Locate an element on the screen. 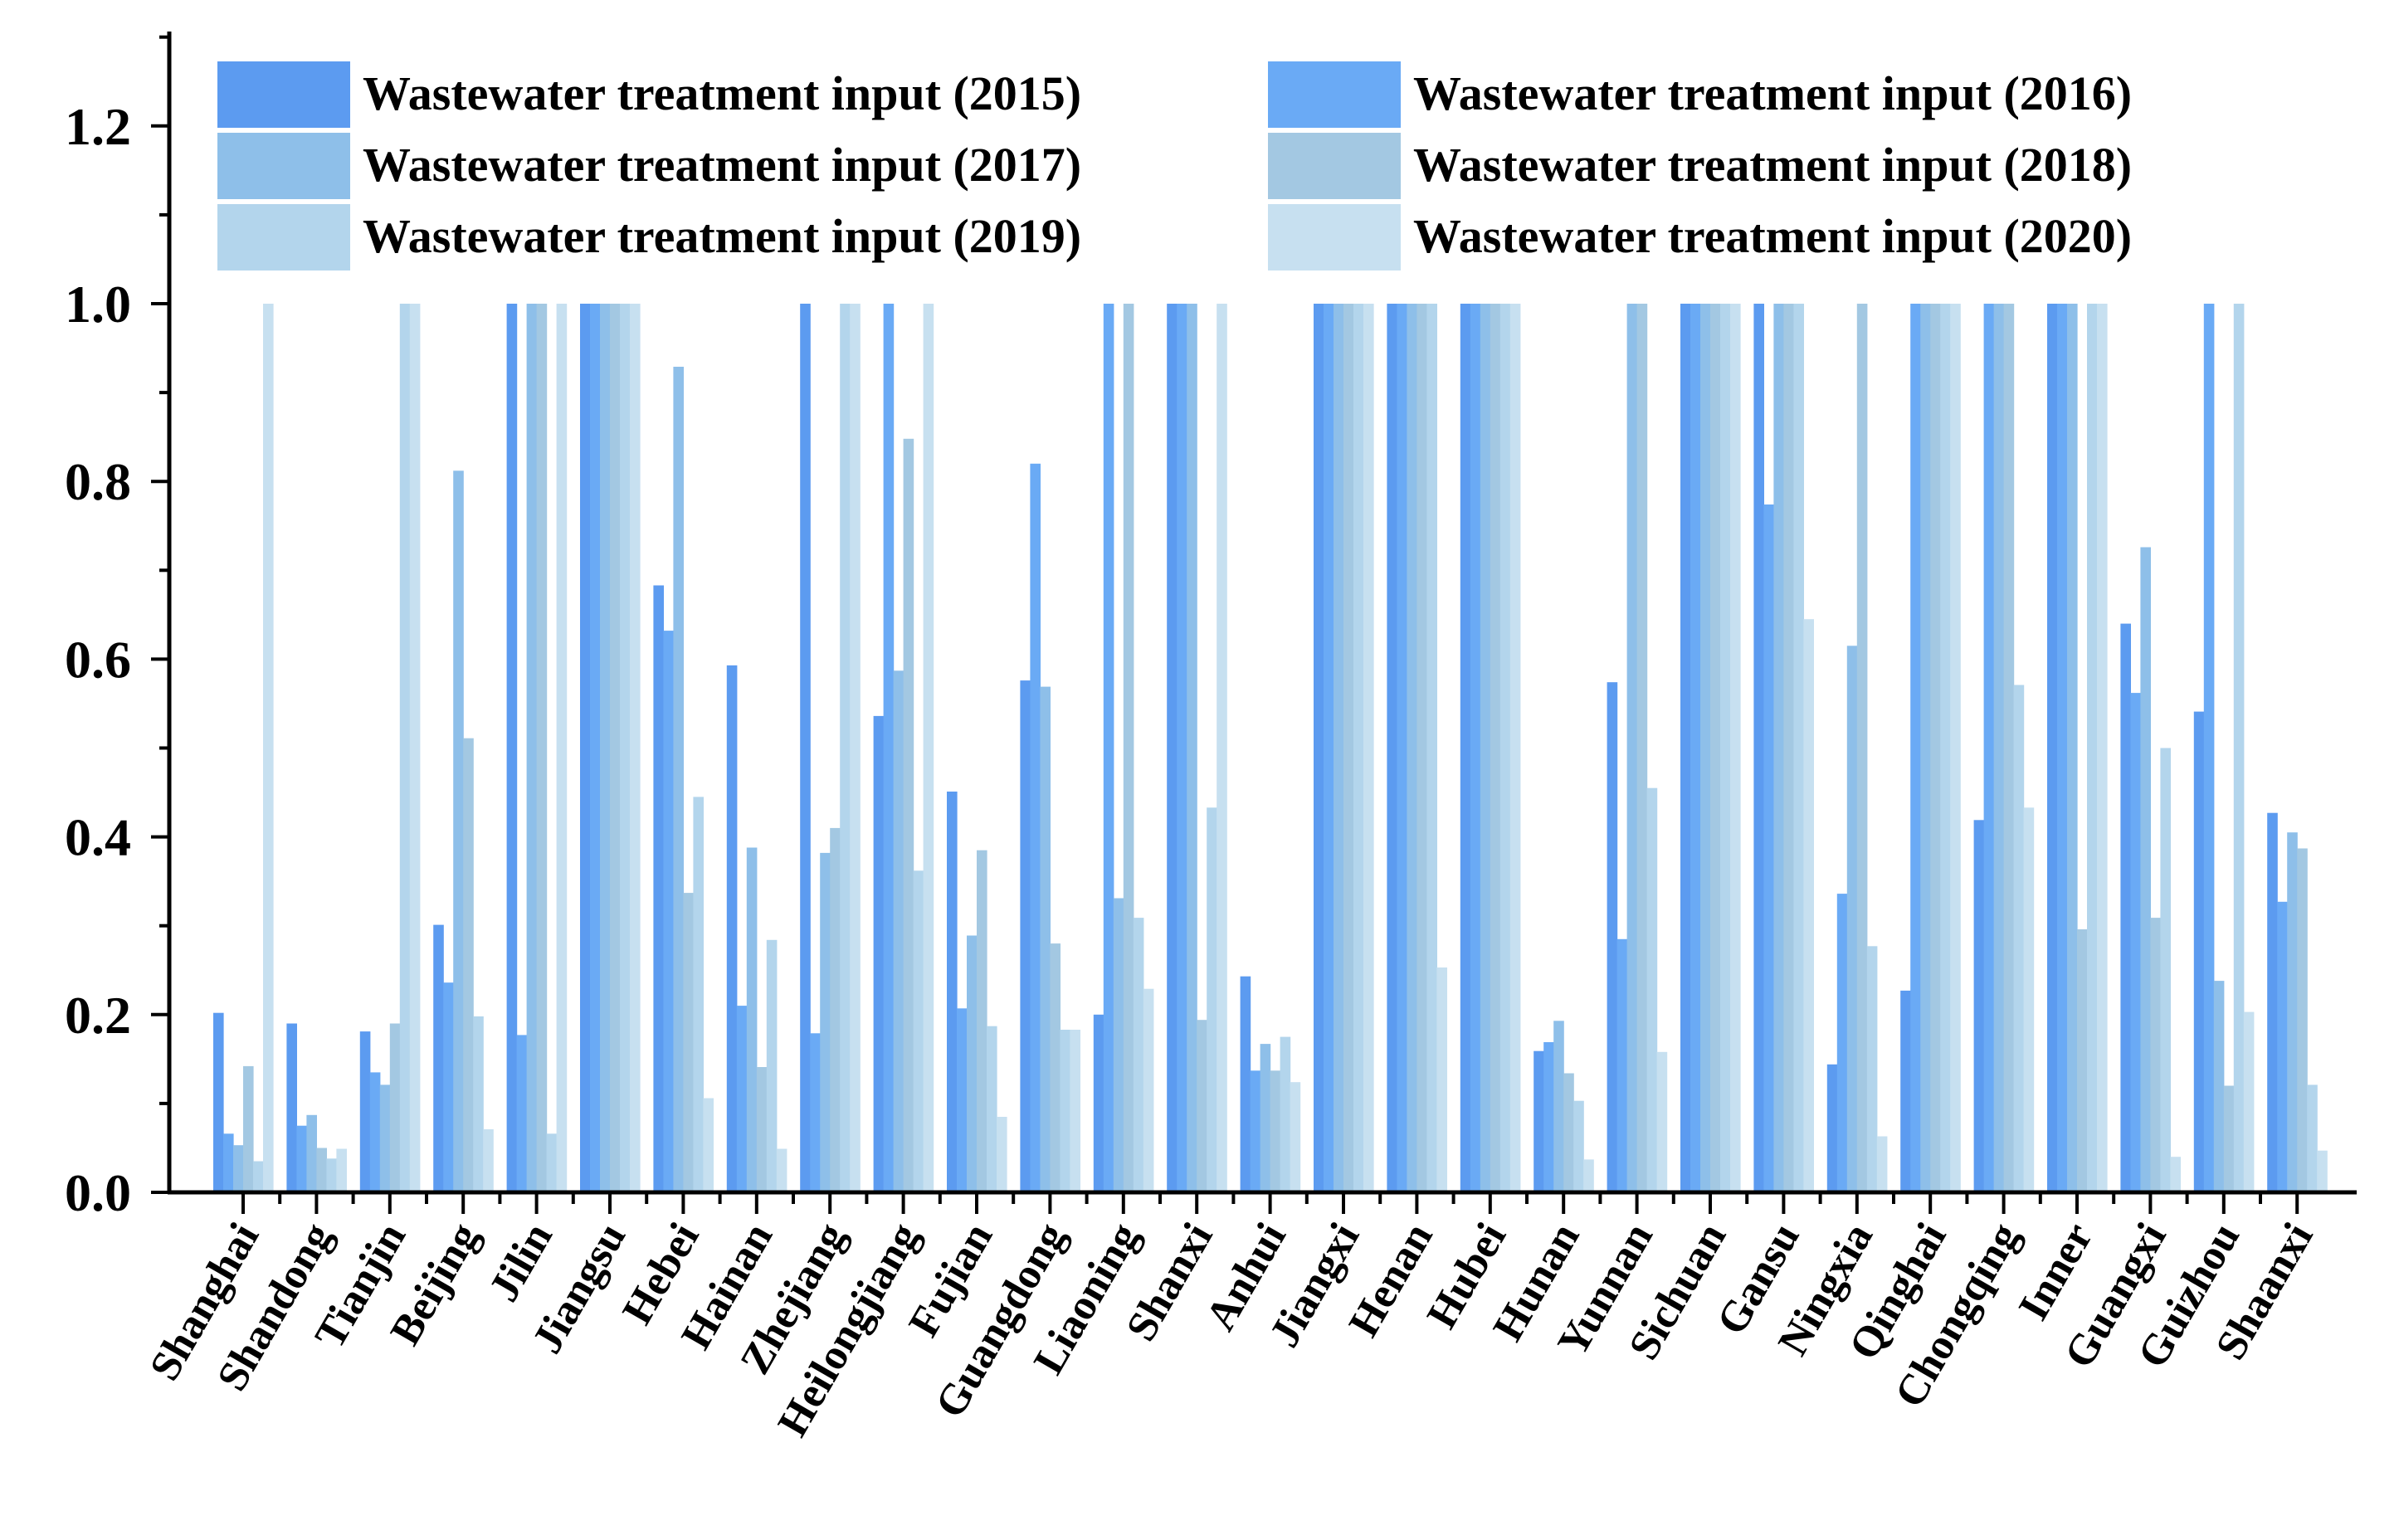 Image resolution: width=2399 pixels, height=1540 pixels. legend-label-6: Wastewater treatment input (2020) is located at coordinates (1772, 236).